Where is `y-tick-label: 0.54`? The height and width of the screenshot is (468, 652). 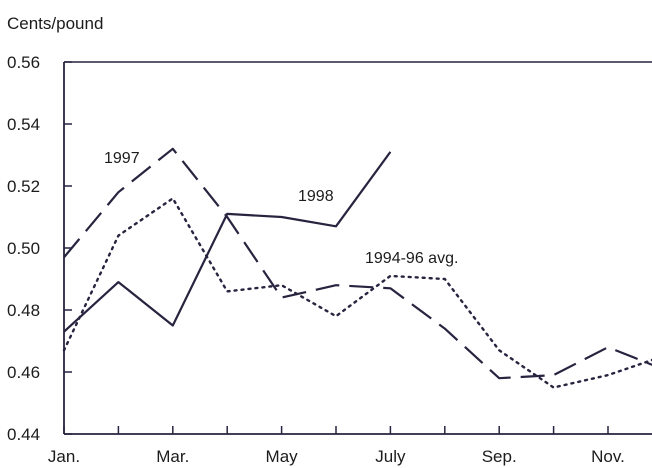
y-tick-label: 0.54 is located at coordinates (23, 124).